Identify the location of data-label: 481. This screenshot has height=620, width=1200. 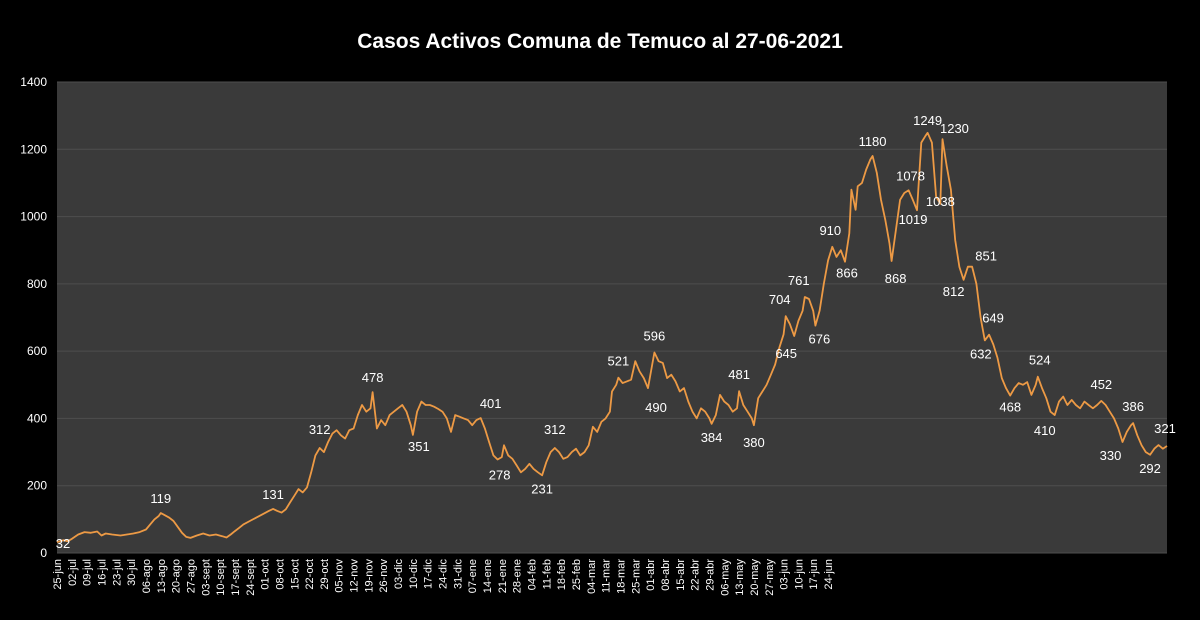
(739, 374).